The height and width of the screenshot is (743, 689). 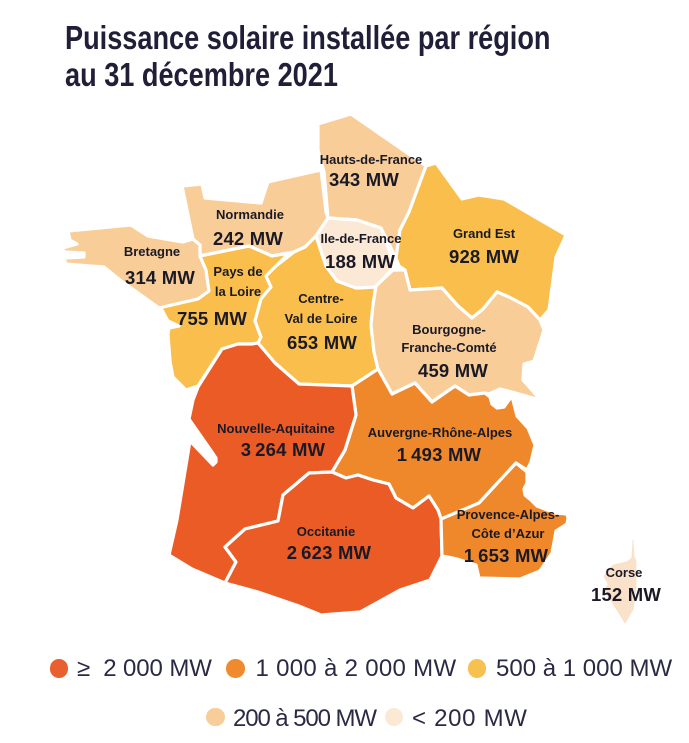 I want to click on svg-text: Nouvelle-Aquitaine, so click(x=276, y=428).